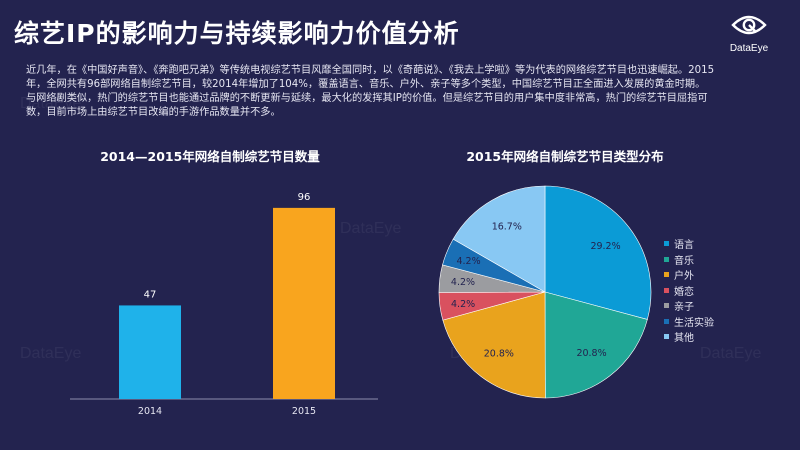  I want to click on pie-legend: 语言音乐户外婚恋亲子生活实验其他, so click(689, 290).